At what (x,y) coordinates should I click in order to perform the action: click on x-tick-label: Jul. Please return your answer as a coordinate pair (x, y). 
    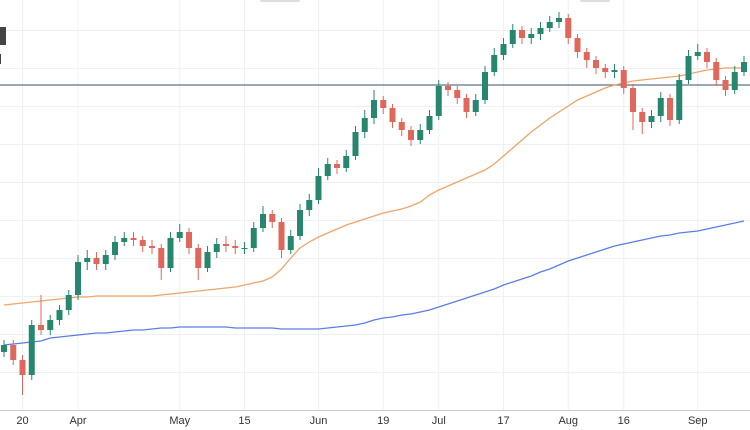
    Looking at the image, I should click on (439, 421).